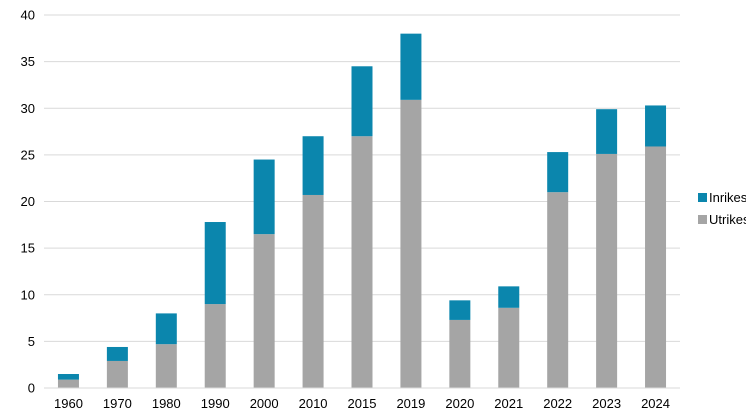 The image size is (746, 419). What do you see at coordinates (727, 219) in the screenshot?
I see `legend-label-utrikes: Utrikes` at bounding box center [727, 219].